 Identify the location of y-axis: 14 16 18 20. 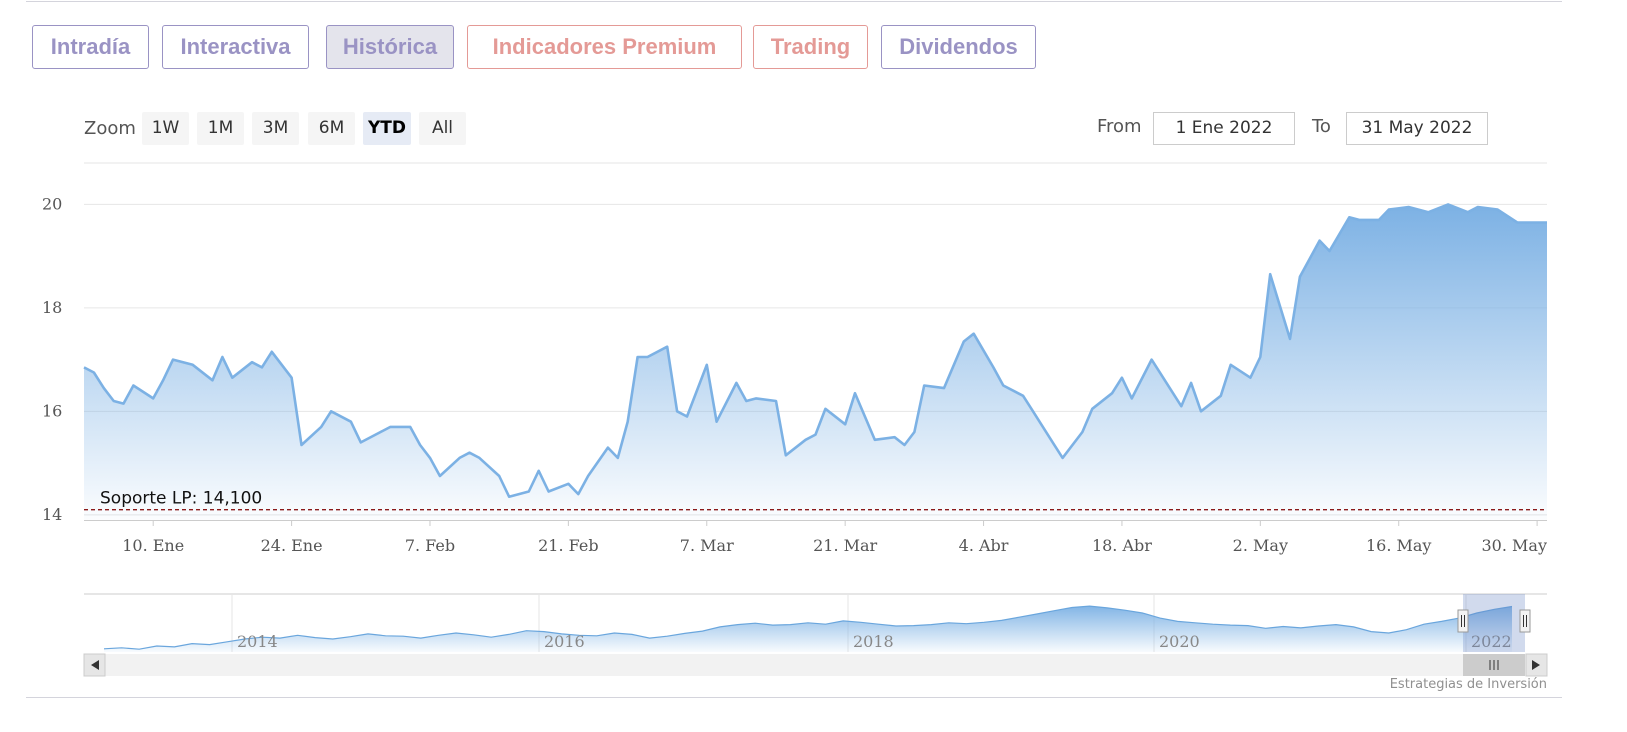
(52, 358).